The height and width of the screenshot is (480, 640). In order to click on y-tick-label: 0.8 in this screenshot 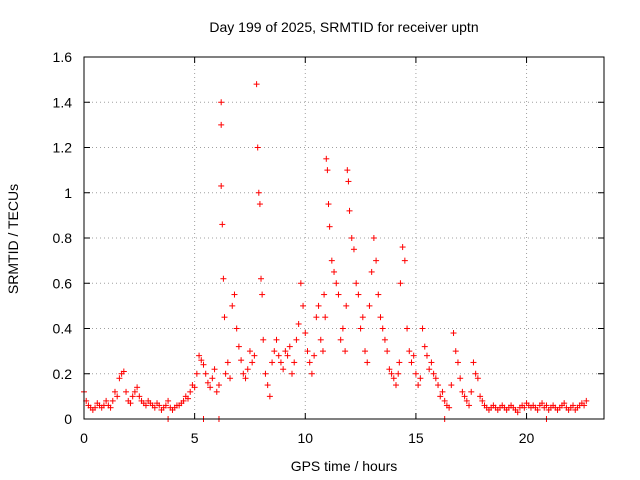, I will do `click(63, 238)`.